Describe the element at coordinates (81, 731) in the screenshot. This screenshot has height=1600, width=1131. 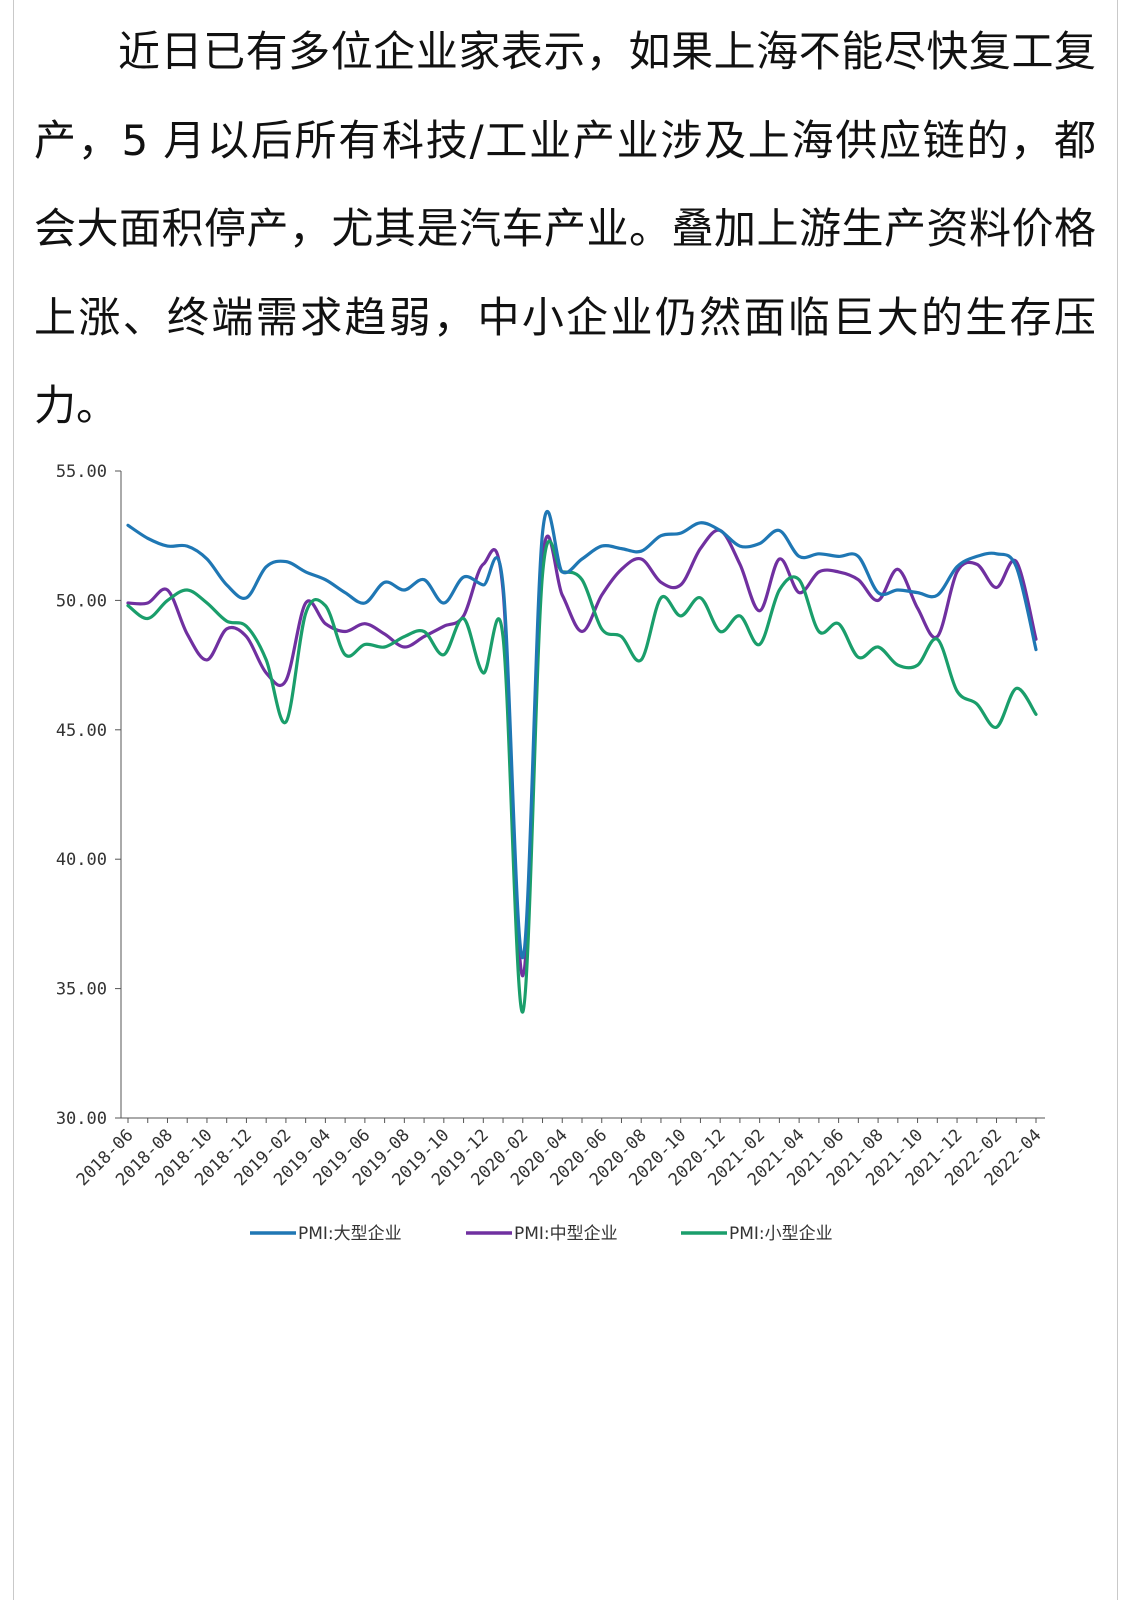
I see `y-tick-label: 45.00` at that location.